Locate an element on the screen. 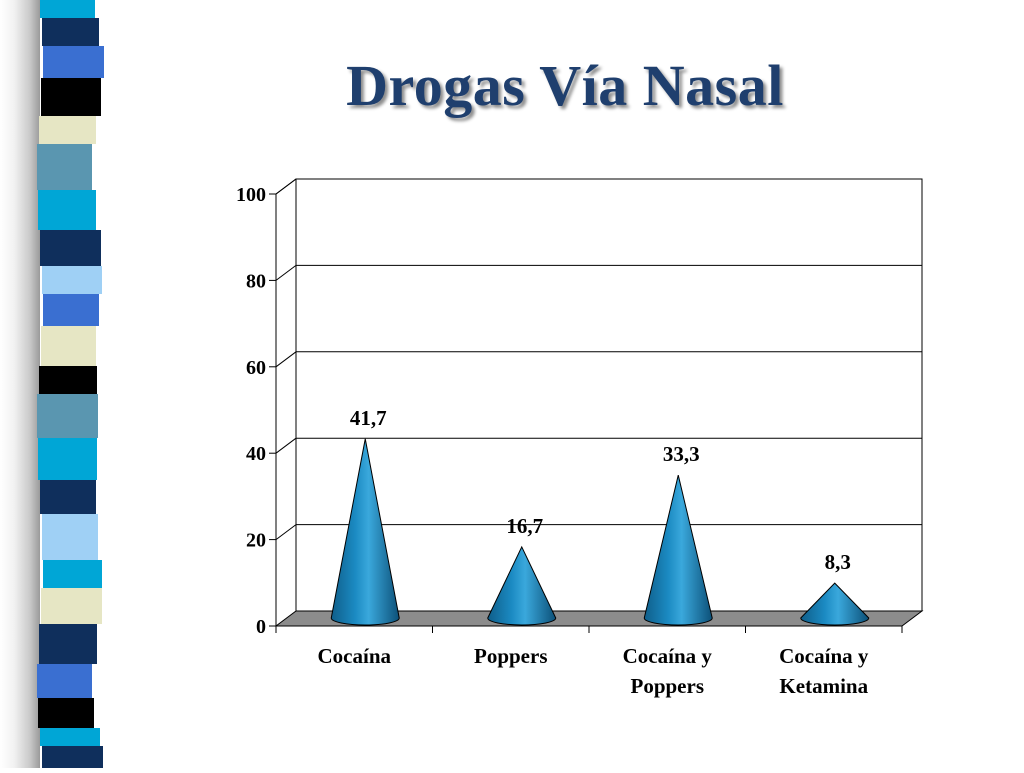  data-label: 33,3 is located at coordinates (681, 454).